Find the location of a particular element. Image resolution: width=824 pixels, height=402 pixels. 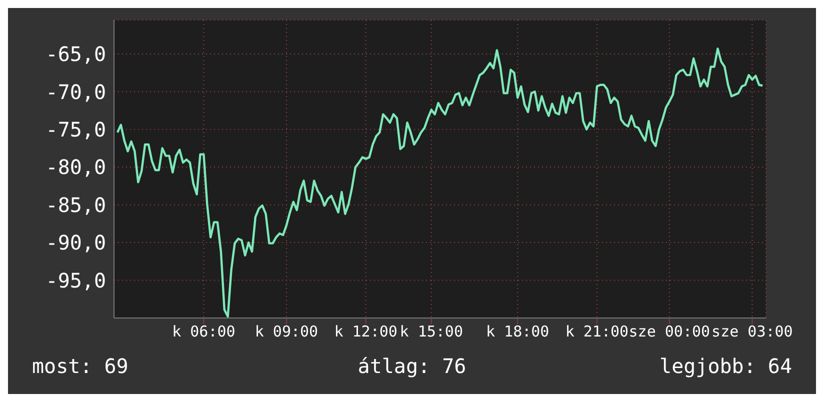

y-tick-label: -95,0 is located at coordinates (76, 280).